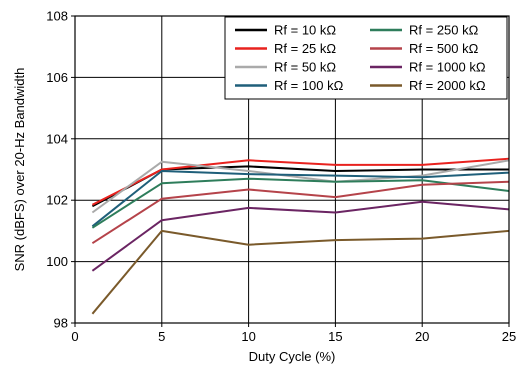 This screenshot has height=366, width=521. What do you see at coordinates (57, 261) in the screenshot?
I see `y-tick-label: 100` at bounding box center [57, 261].